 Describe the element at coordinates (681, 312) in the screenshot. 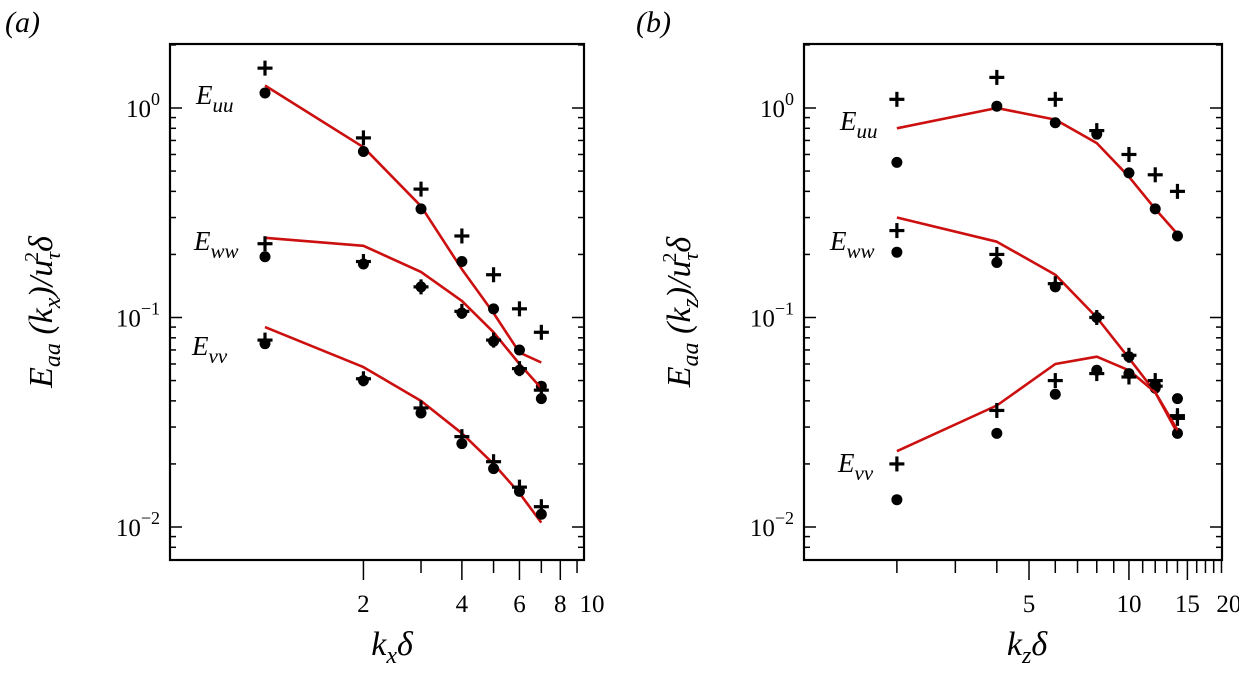

I see `y-axis-label: Eaa (kz)/uτ2δ` at that location.